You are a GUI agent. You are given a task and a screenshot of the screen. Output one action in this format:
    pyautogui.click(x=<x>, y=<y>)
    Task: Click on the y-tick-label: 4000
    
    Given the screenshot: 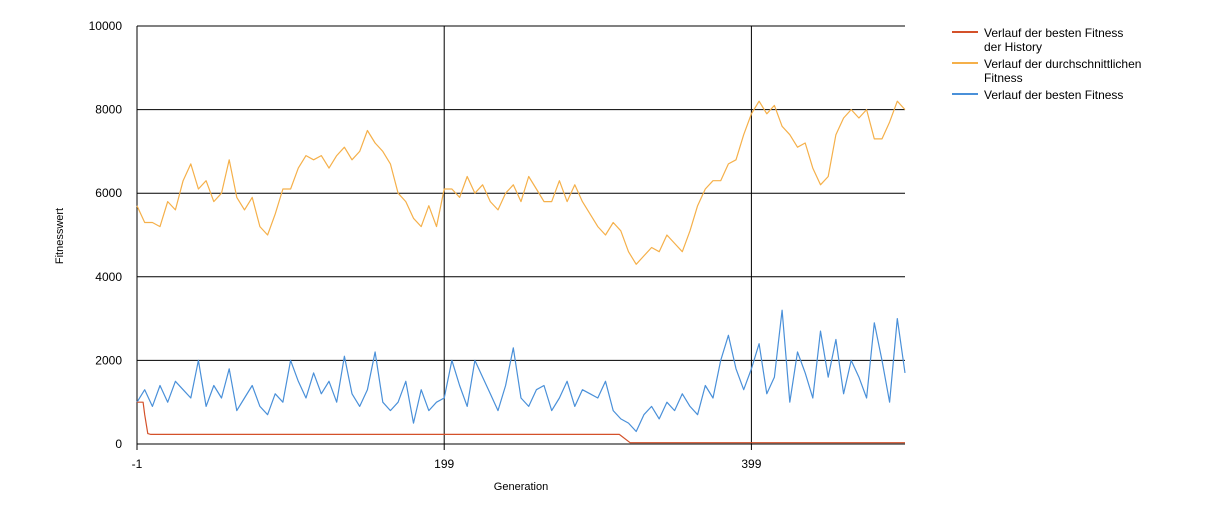 What is the action you would take?
    pyautogui.click(x=108, y=277)
    